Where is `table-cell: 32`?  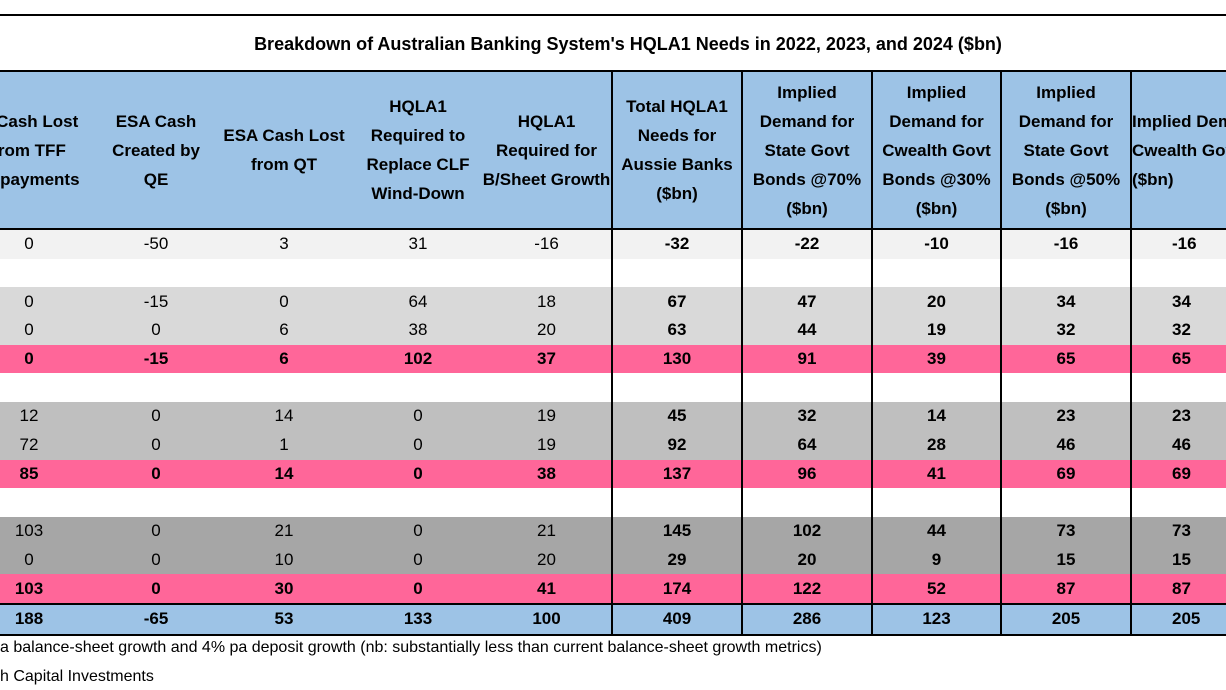 table-cell: 32 is located at coordinates (1065, 330).